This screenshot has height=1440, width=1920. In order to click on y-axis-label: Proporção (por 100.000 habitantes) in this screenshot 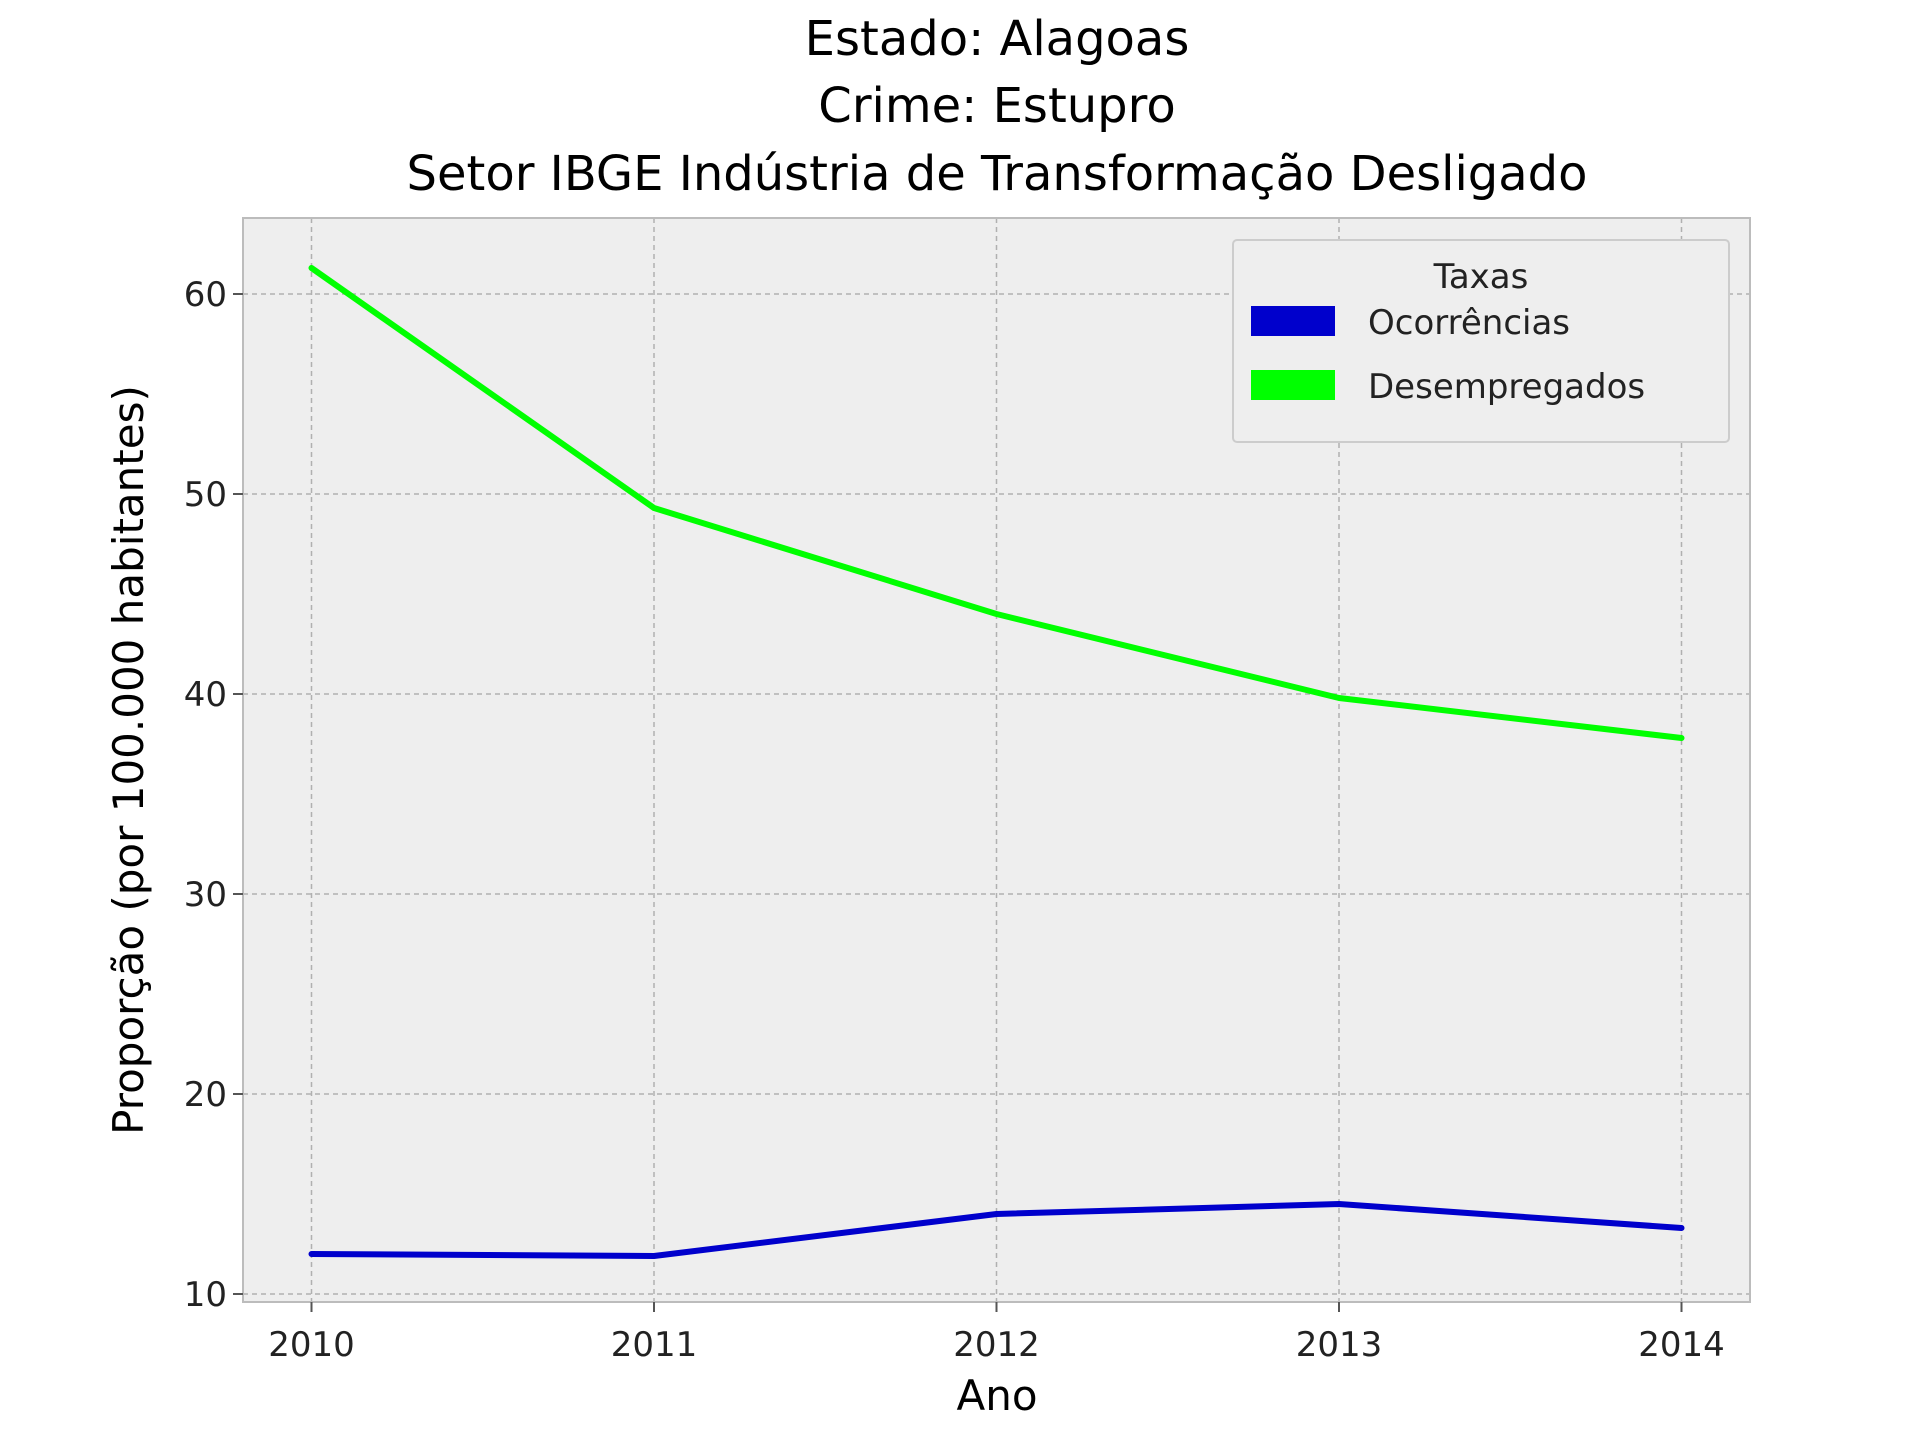, I will do `click(128, 760)`.